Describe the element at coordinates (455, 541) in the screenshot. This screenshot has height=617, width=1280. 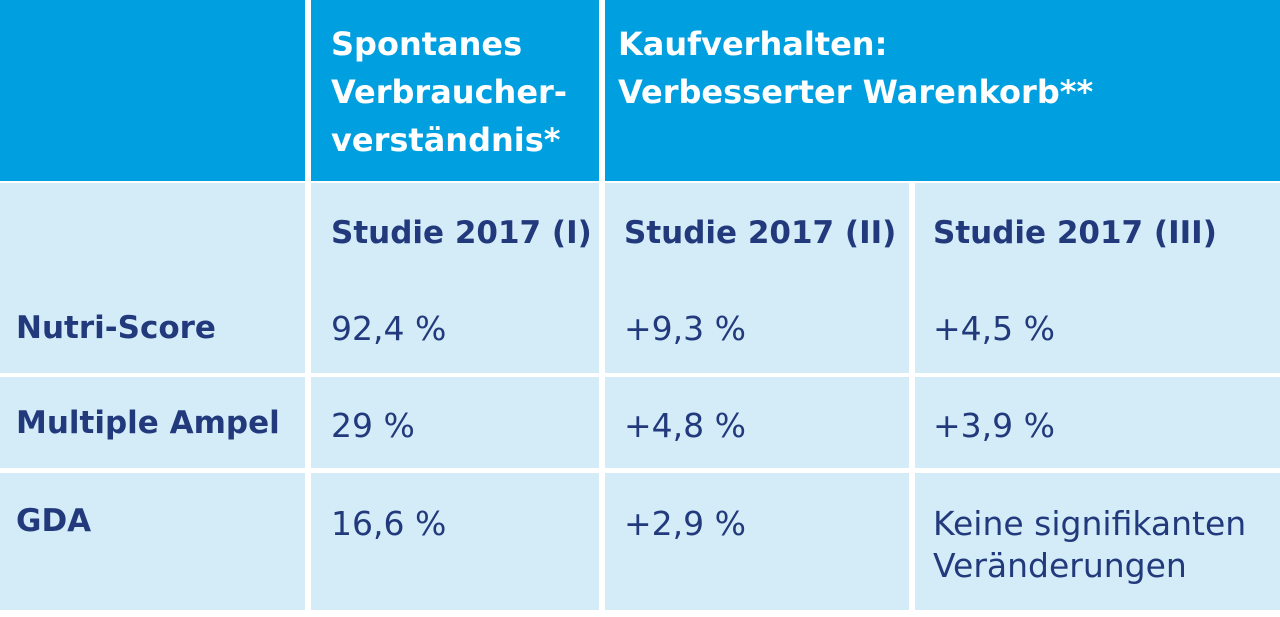
I see `table-cell: 16,6 %` at that location.